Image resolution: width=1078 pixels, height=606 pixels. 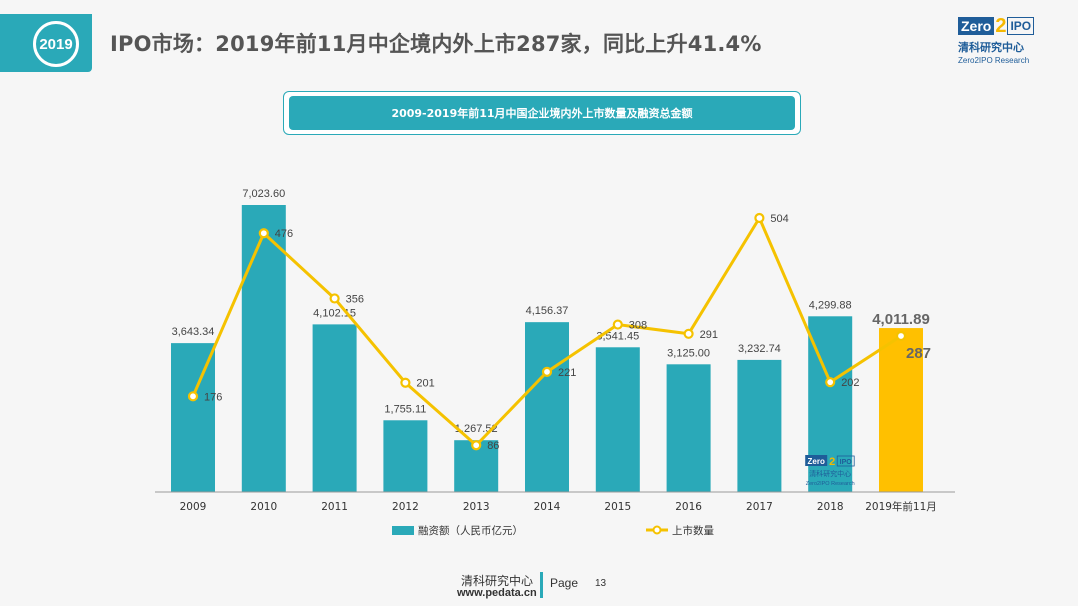 What do you see at coordinates (497, 581) in the screenshot?
I see `footer-org: 清科研究中心` at bounding box center [497, 581].